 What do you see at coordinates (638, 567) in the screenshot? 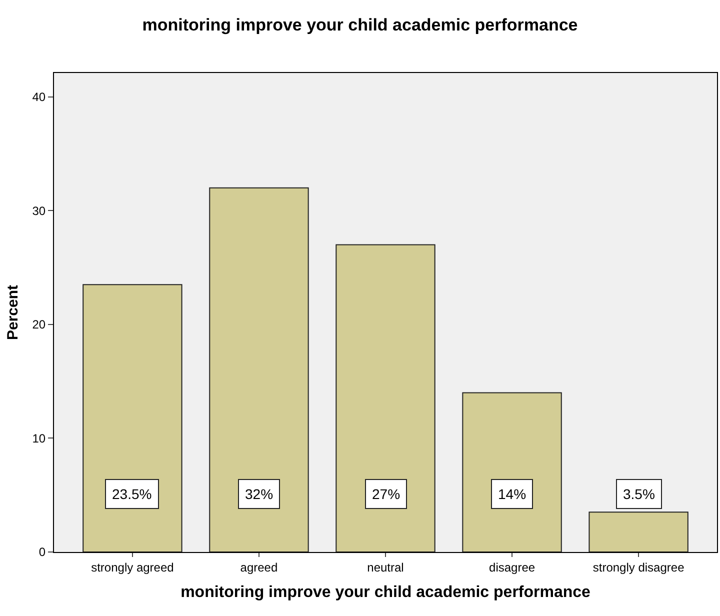
I see `x-tick-label: strongly disagree` at bounding box center [638, 567].